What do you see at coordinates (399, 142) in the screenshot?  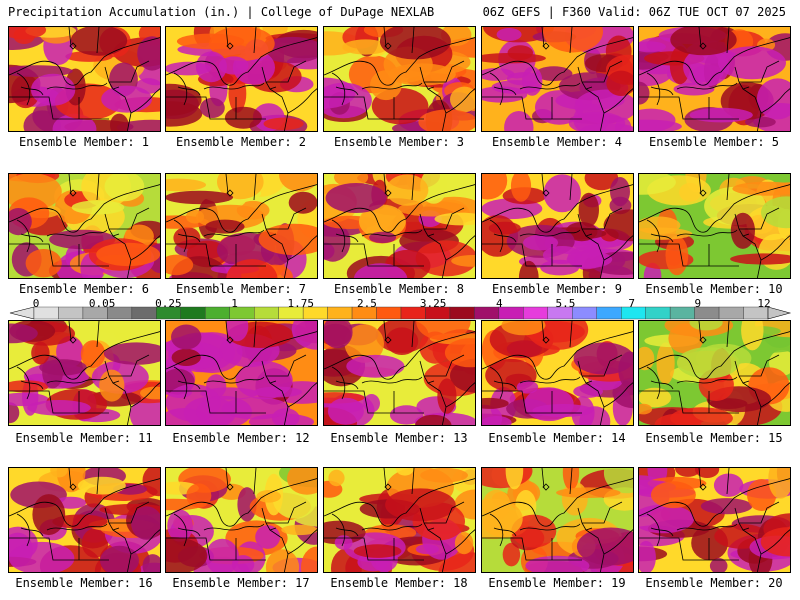 I see `ensemble-member-caption: Ensemble Member: 3` at bounding box center [399, 142].